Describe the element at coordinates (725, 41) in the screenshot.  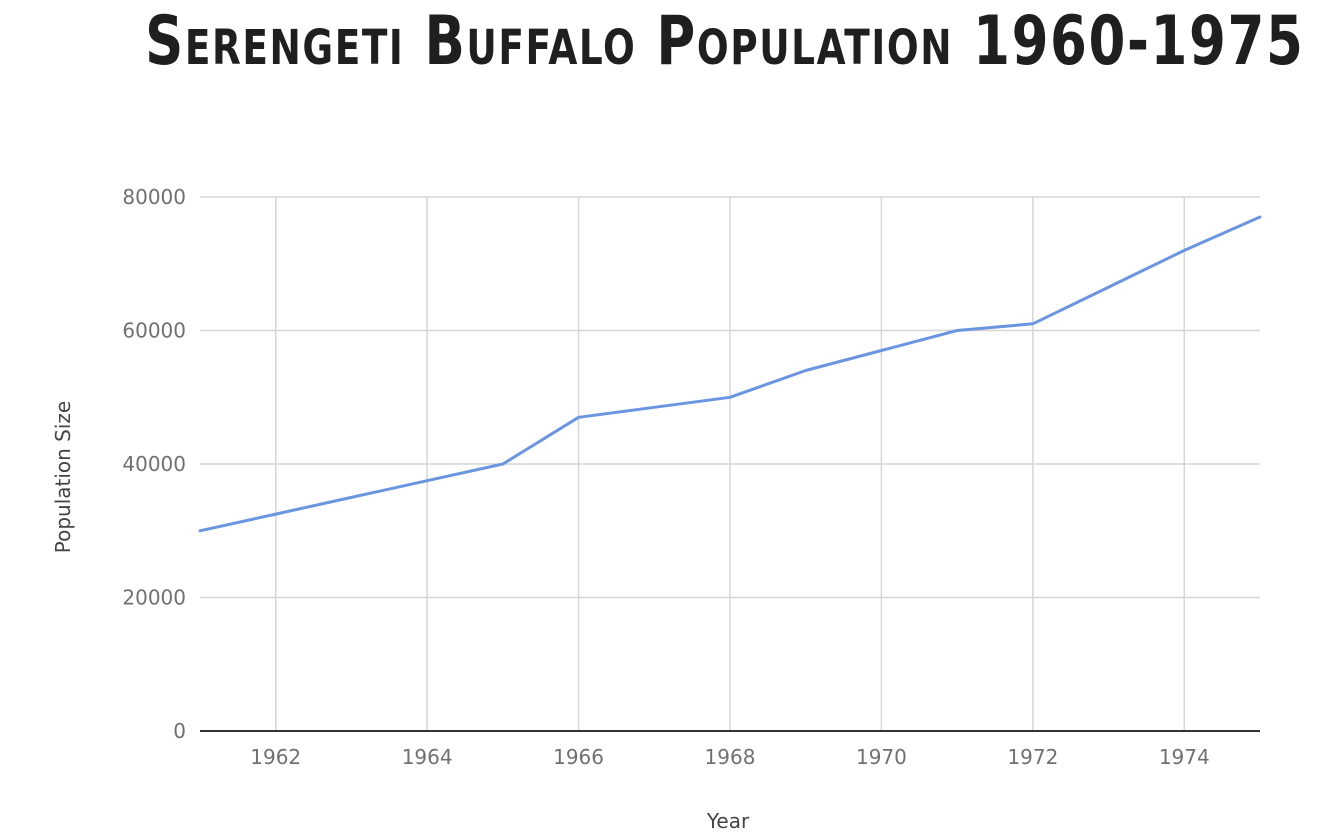
I see `chart-title: Serengeti Buffalo Population 1960-1975` at that location.